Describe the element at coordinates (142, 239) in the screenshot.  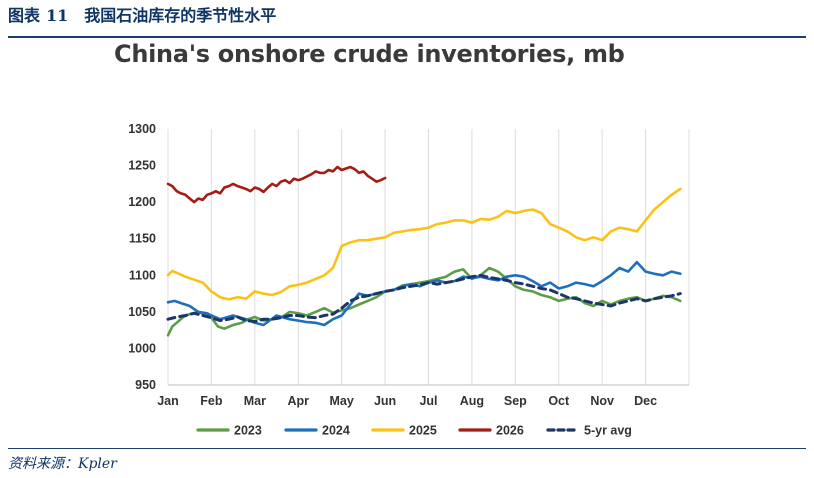
I see `y-tick-label: 1150` at that location.